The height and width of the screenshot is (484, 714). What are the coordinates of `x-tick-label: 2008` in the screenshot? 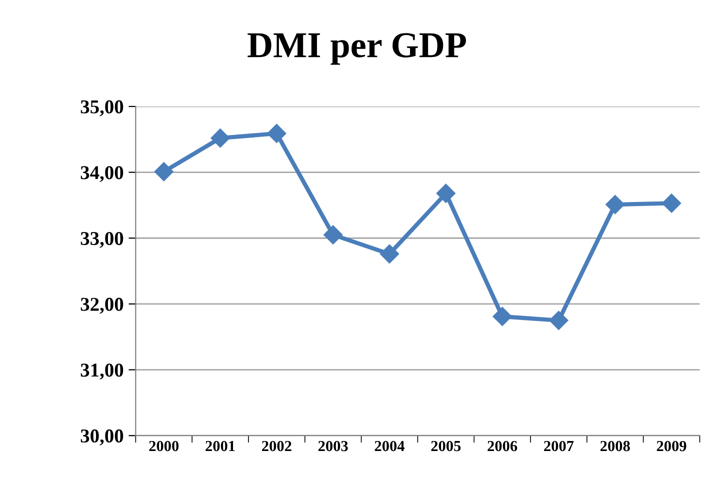 It's located at (615, 446).